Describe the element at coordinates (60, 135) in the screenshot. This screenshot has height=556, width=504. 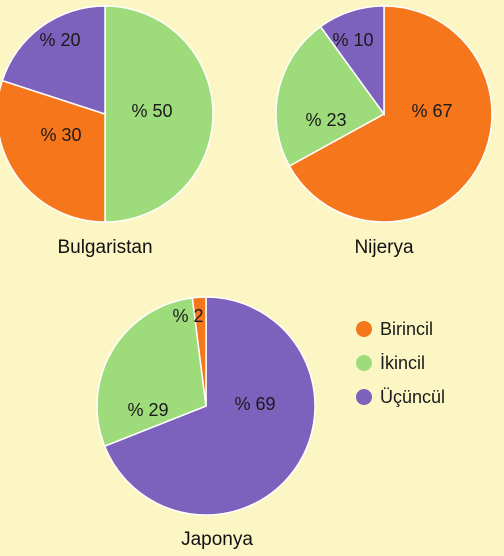
I see `slice-label-bulgaristan-birincil: % 30` at that location.